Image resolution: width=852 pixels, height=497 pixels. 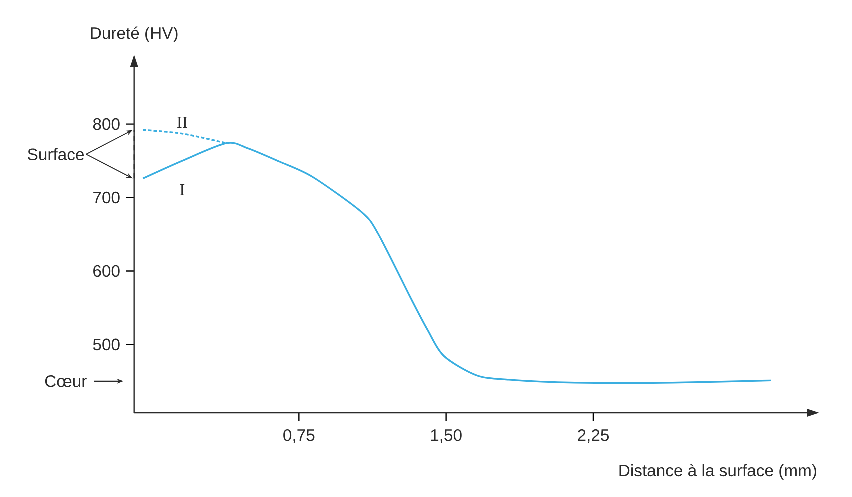 What do you see at coordinates (106, 344) in the screenshot?
I see `y-tick-label: 500` at bounding box center [106, 344].